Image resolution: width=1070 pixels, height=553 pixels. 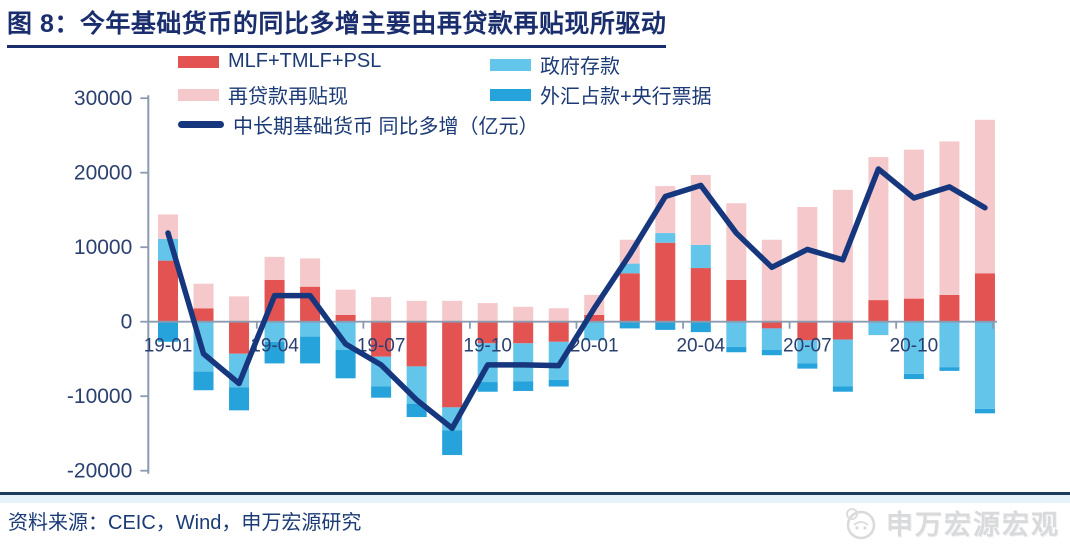 What do you see at coordinates (580, 67) in the screenshot?
I see `legend-label-gov: 政府存款` at bounding box center [580, 67].